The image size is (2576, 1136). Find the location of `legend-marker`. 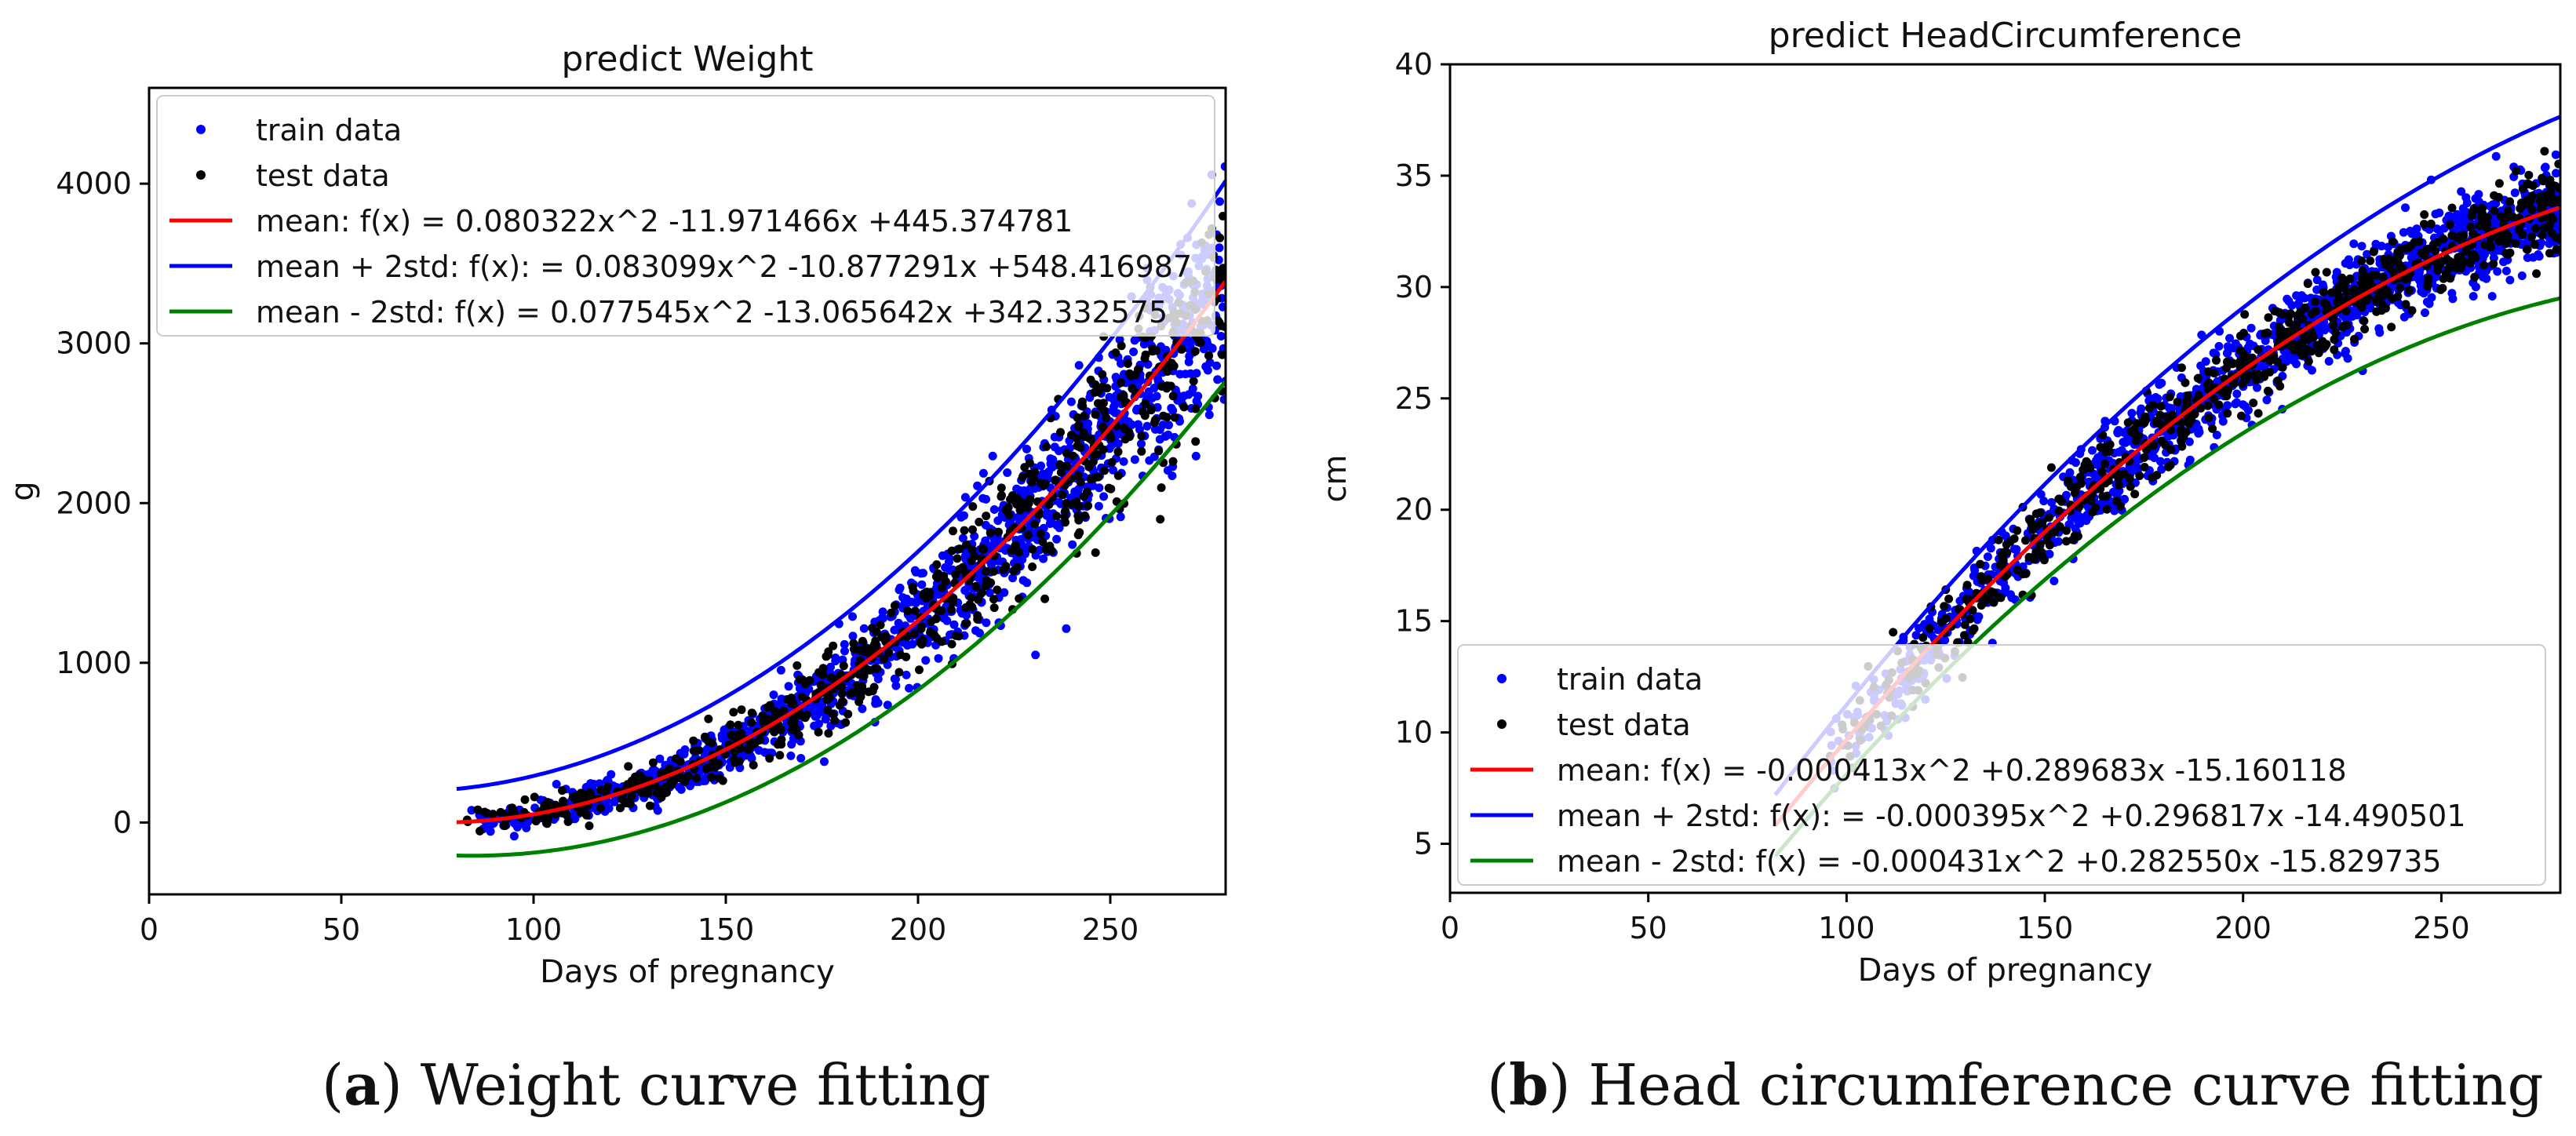

legend-marker is located at coordinates (201, 129).